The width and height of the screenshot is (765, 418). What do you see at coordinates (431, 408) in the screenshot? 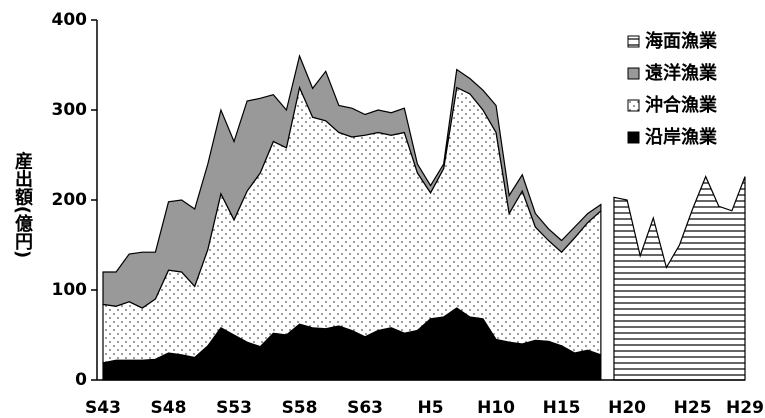
I see `x-tick-label: H5` at bounding box center [431, 408].